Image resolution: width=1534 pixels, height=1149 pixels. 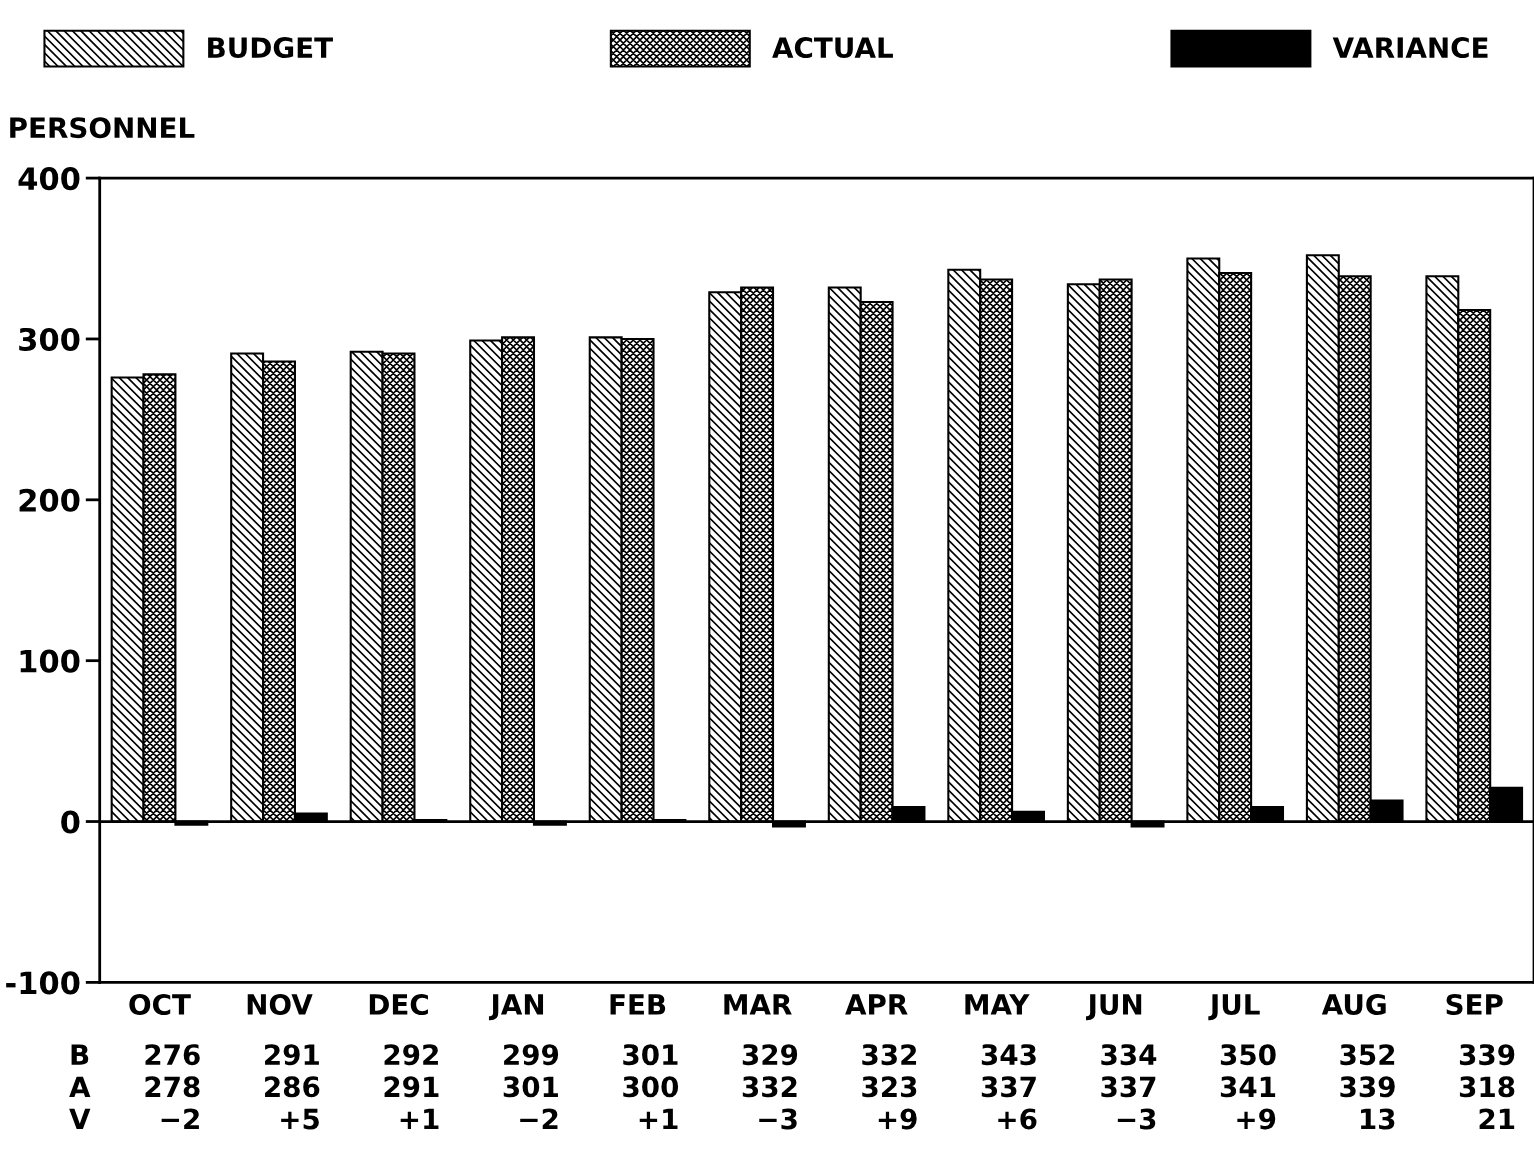 I want to click on text: A, so click(x=80, y=1086).